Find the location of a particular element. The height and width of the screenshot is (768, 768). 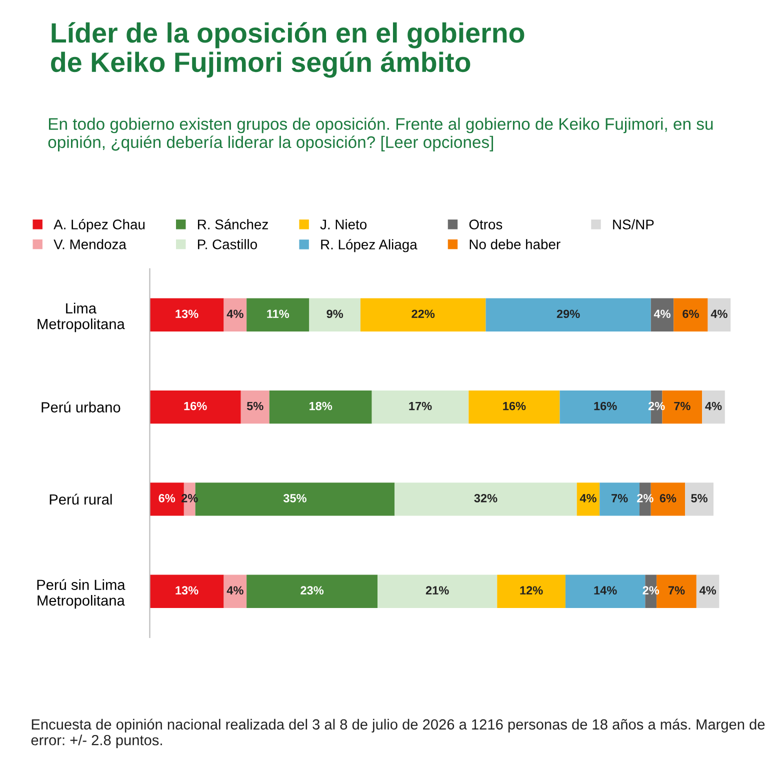

legend-label: No debe haber is located at coordinates (515, 244).